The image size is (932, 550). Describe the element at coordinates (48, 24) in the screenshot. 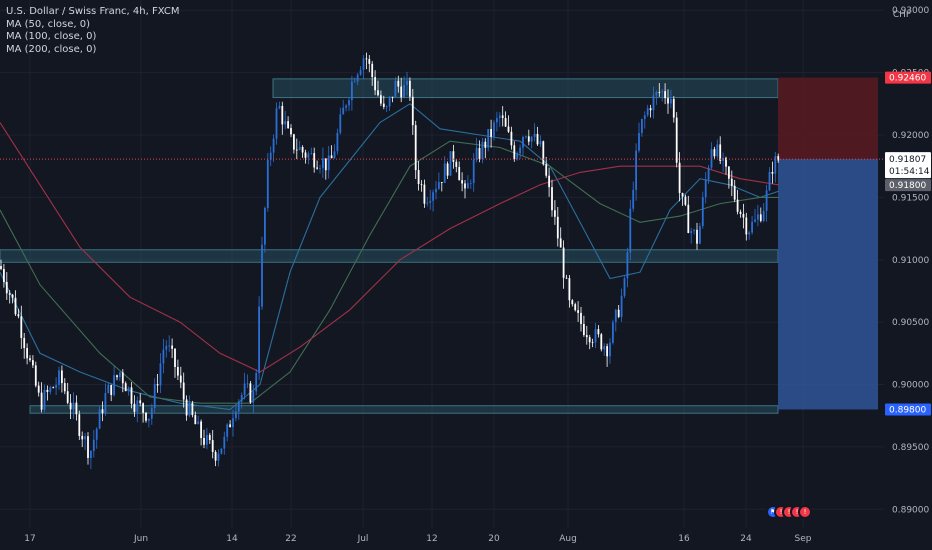

I see `ma50-legend: MA (50, close, 0)` at that location.